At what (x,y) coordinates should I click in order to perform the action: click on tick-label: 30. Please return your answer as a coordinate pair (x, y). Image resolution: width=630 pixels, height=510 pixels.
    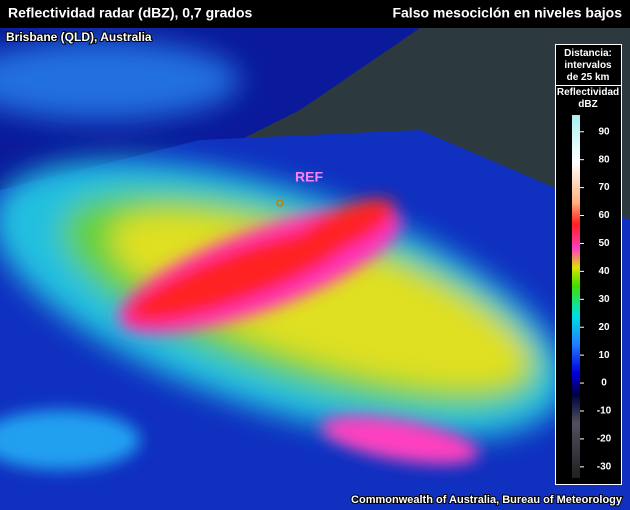
    Looking at the image, I should click on (604, 299).